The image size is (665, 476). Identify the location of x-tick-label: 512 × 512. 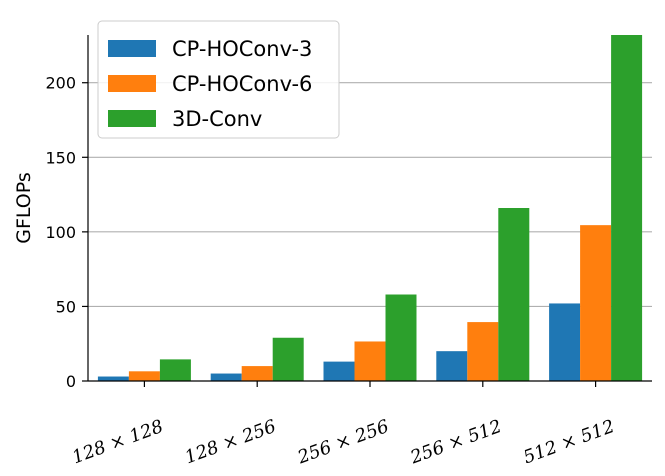
(569, 442).